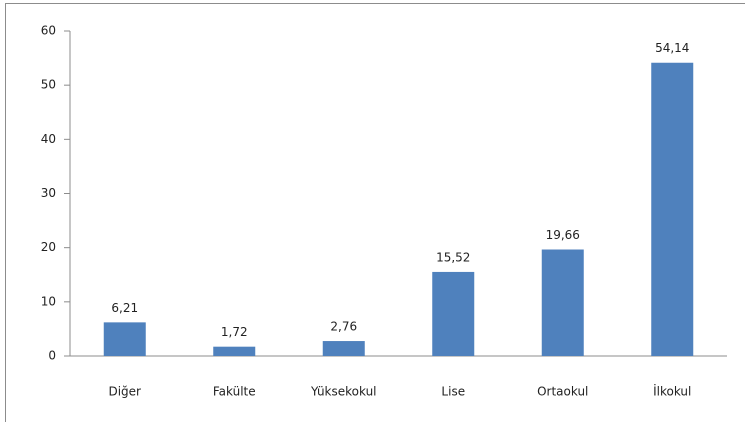 The width and height of the screenshot is (745, 422). I want to click on value-label: 2,76, so click(343, 327).